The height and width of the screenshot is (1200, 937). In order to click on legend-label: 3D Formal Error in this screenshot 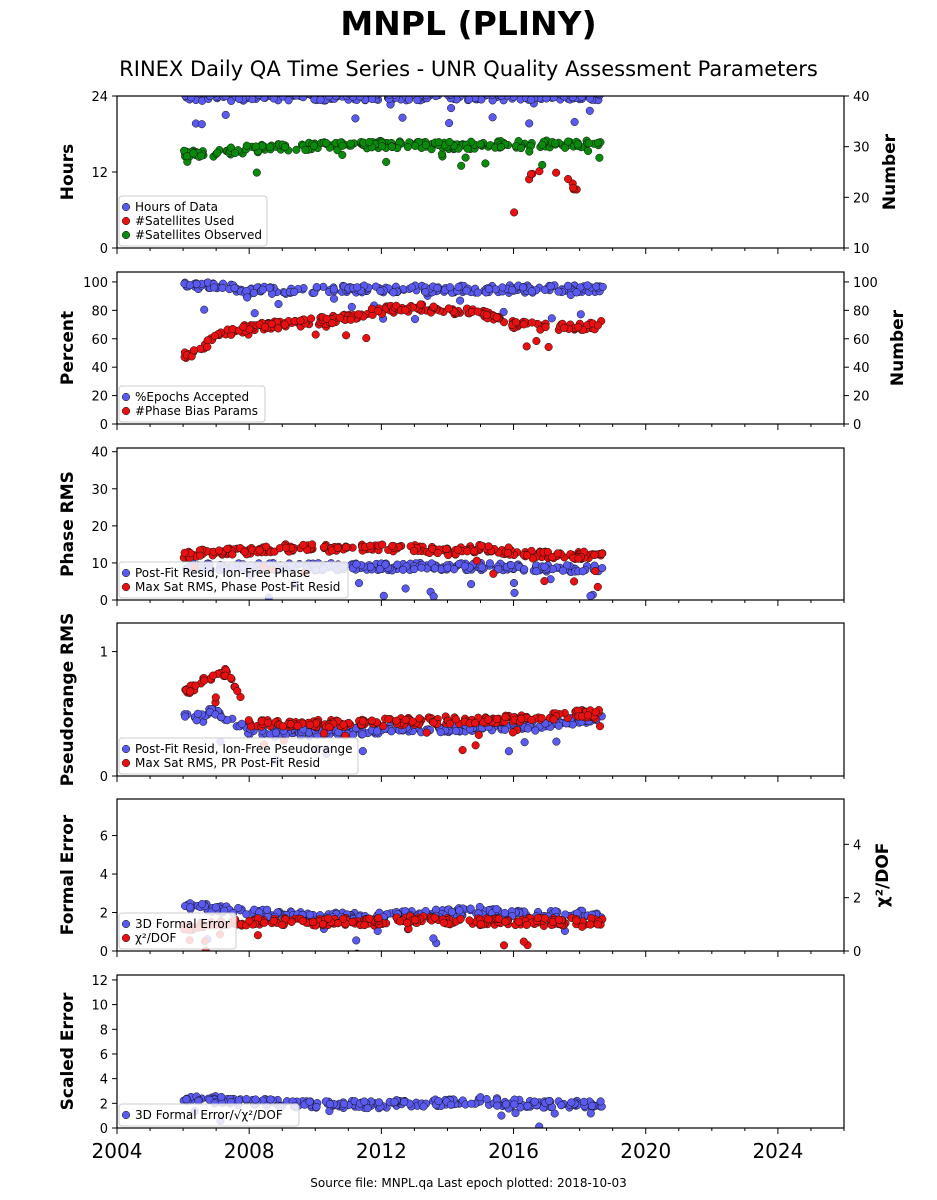, I will do `click(182, 924)`.